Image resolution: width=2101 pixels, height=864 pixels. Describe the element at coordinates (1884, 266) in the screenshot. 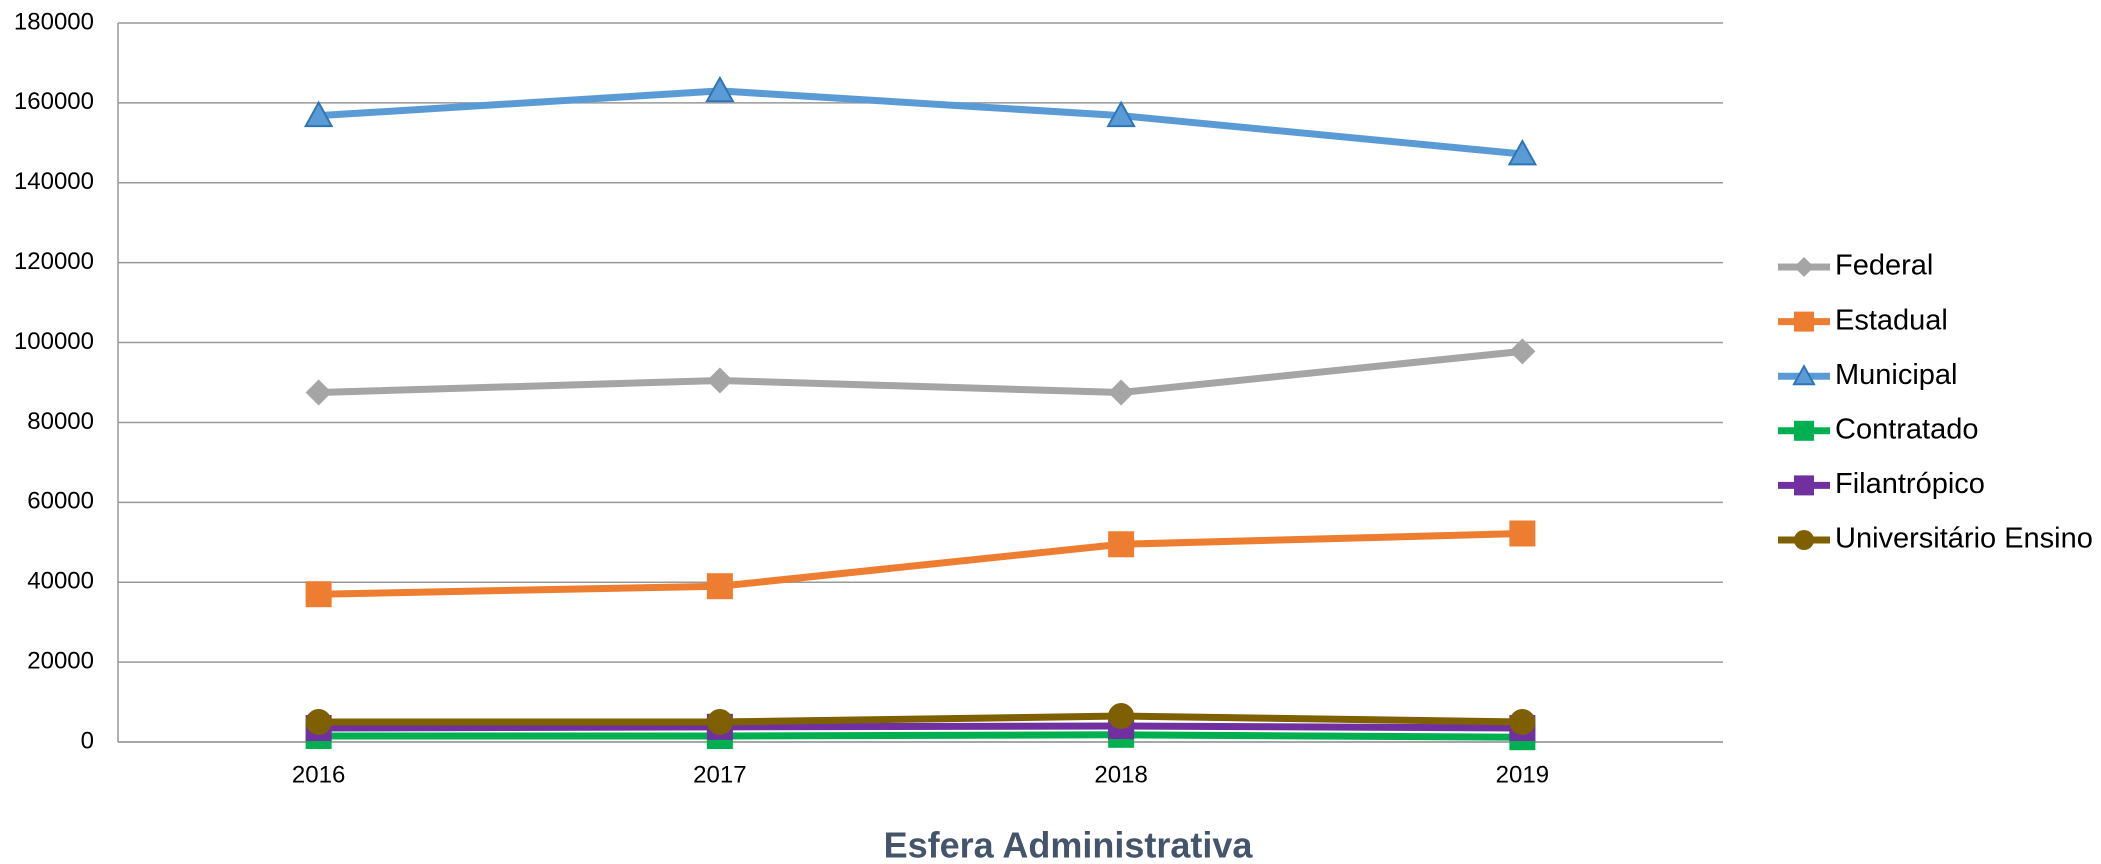

I see `legend-label: Federal` at that location.